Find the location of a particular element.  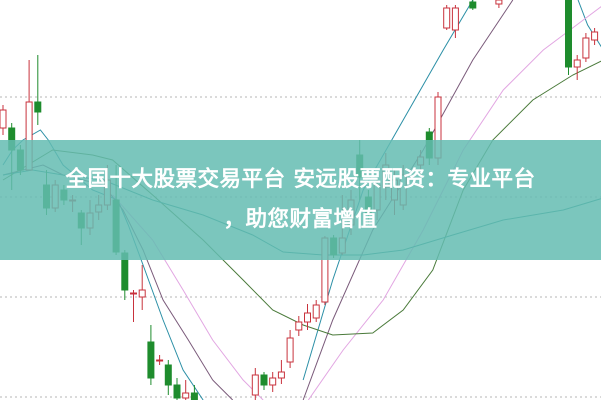

moving-average-line is located at coordinates (589, 24).